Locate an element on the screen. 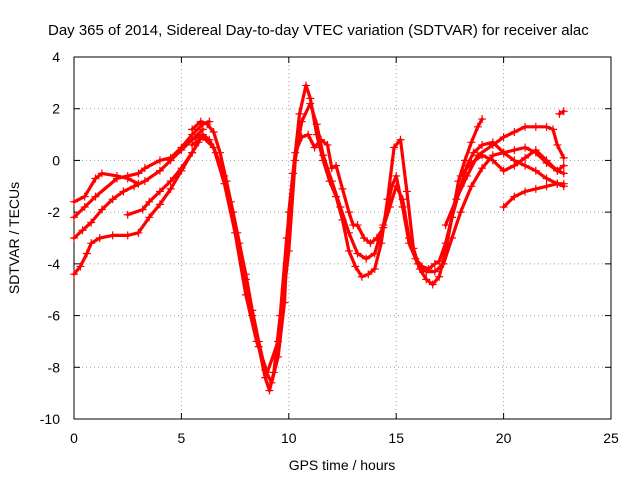 The image size is (640, 480). x-tick-label: 5 is located at coordinates (182, 438).